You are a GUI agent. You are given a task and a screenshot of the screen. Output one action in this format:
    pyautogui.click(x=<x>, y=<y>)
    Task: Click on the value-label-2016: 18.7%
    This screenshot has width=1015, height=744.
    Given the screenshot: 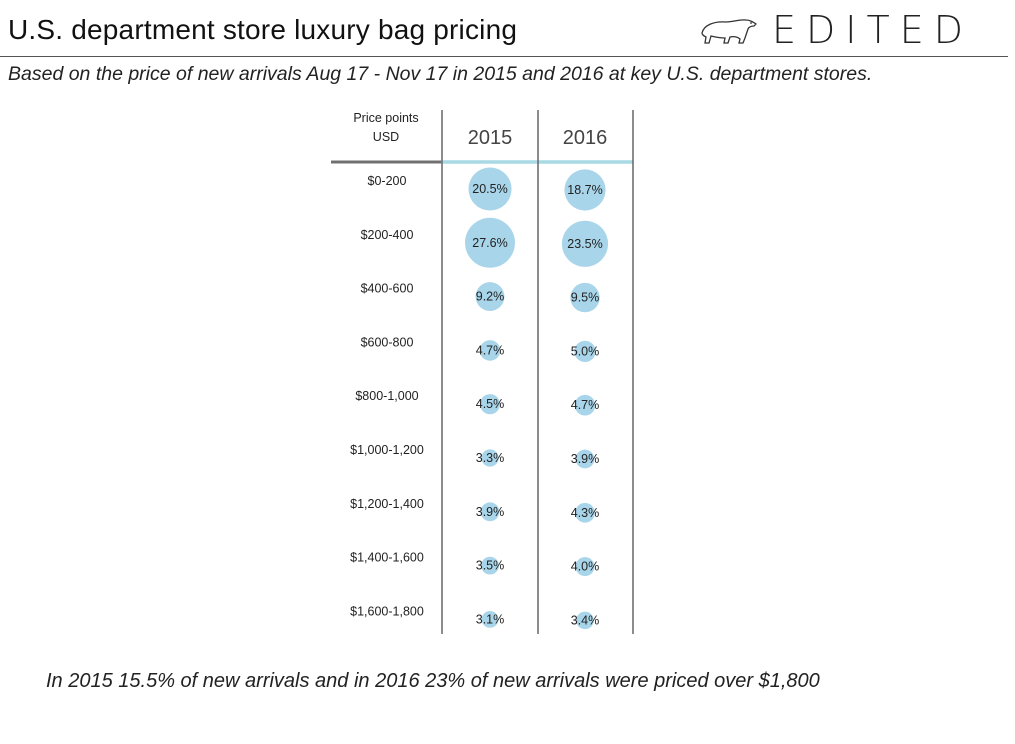 What is the action you would take?
    pyautogui.click(x=584, y=190)
    